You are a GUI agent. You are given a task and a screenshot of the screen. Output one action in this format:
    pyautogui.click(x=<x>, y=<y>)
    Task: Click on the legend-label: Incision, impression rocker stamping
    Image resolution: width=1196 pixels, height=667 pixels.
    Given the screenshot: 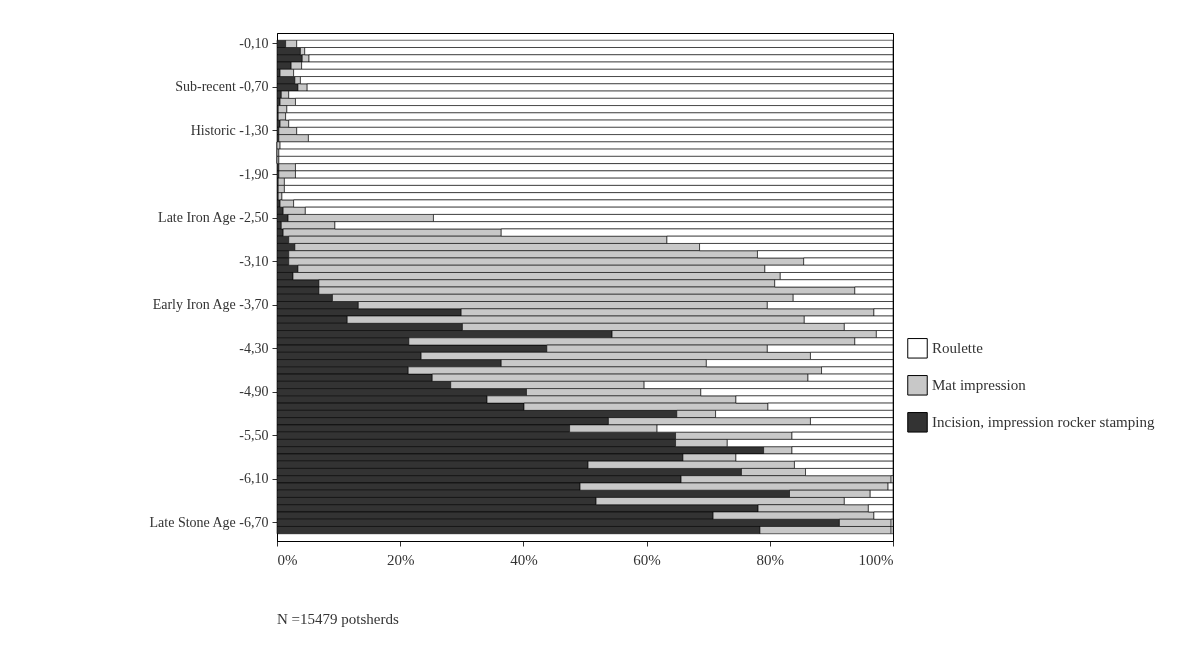 What is the action you would take?
    pyautogui.click(x=1043, y=422)
    